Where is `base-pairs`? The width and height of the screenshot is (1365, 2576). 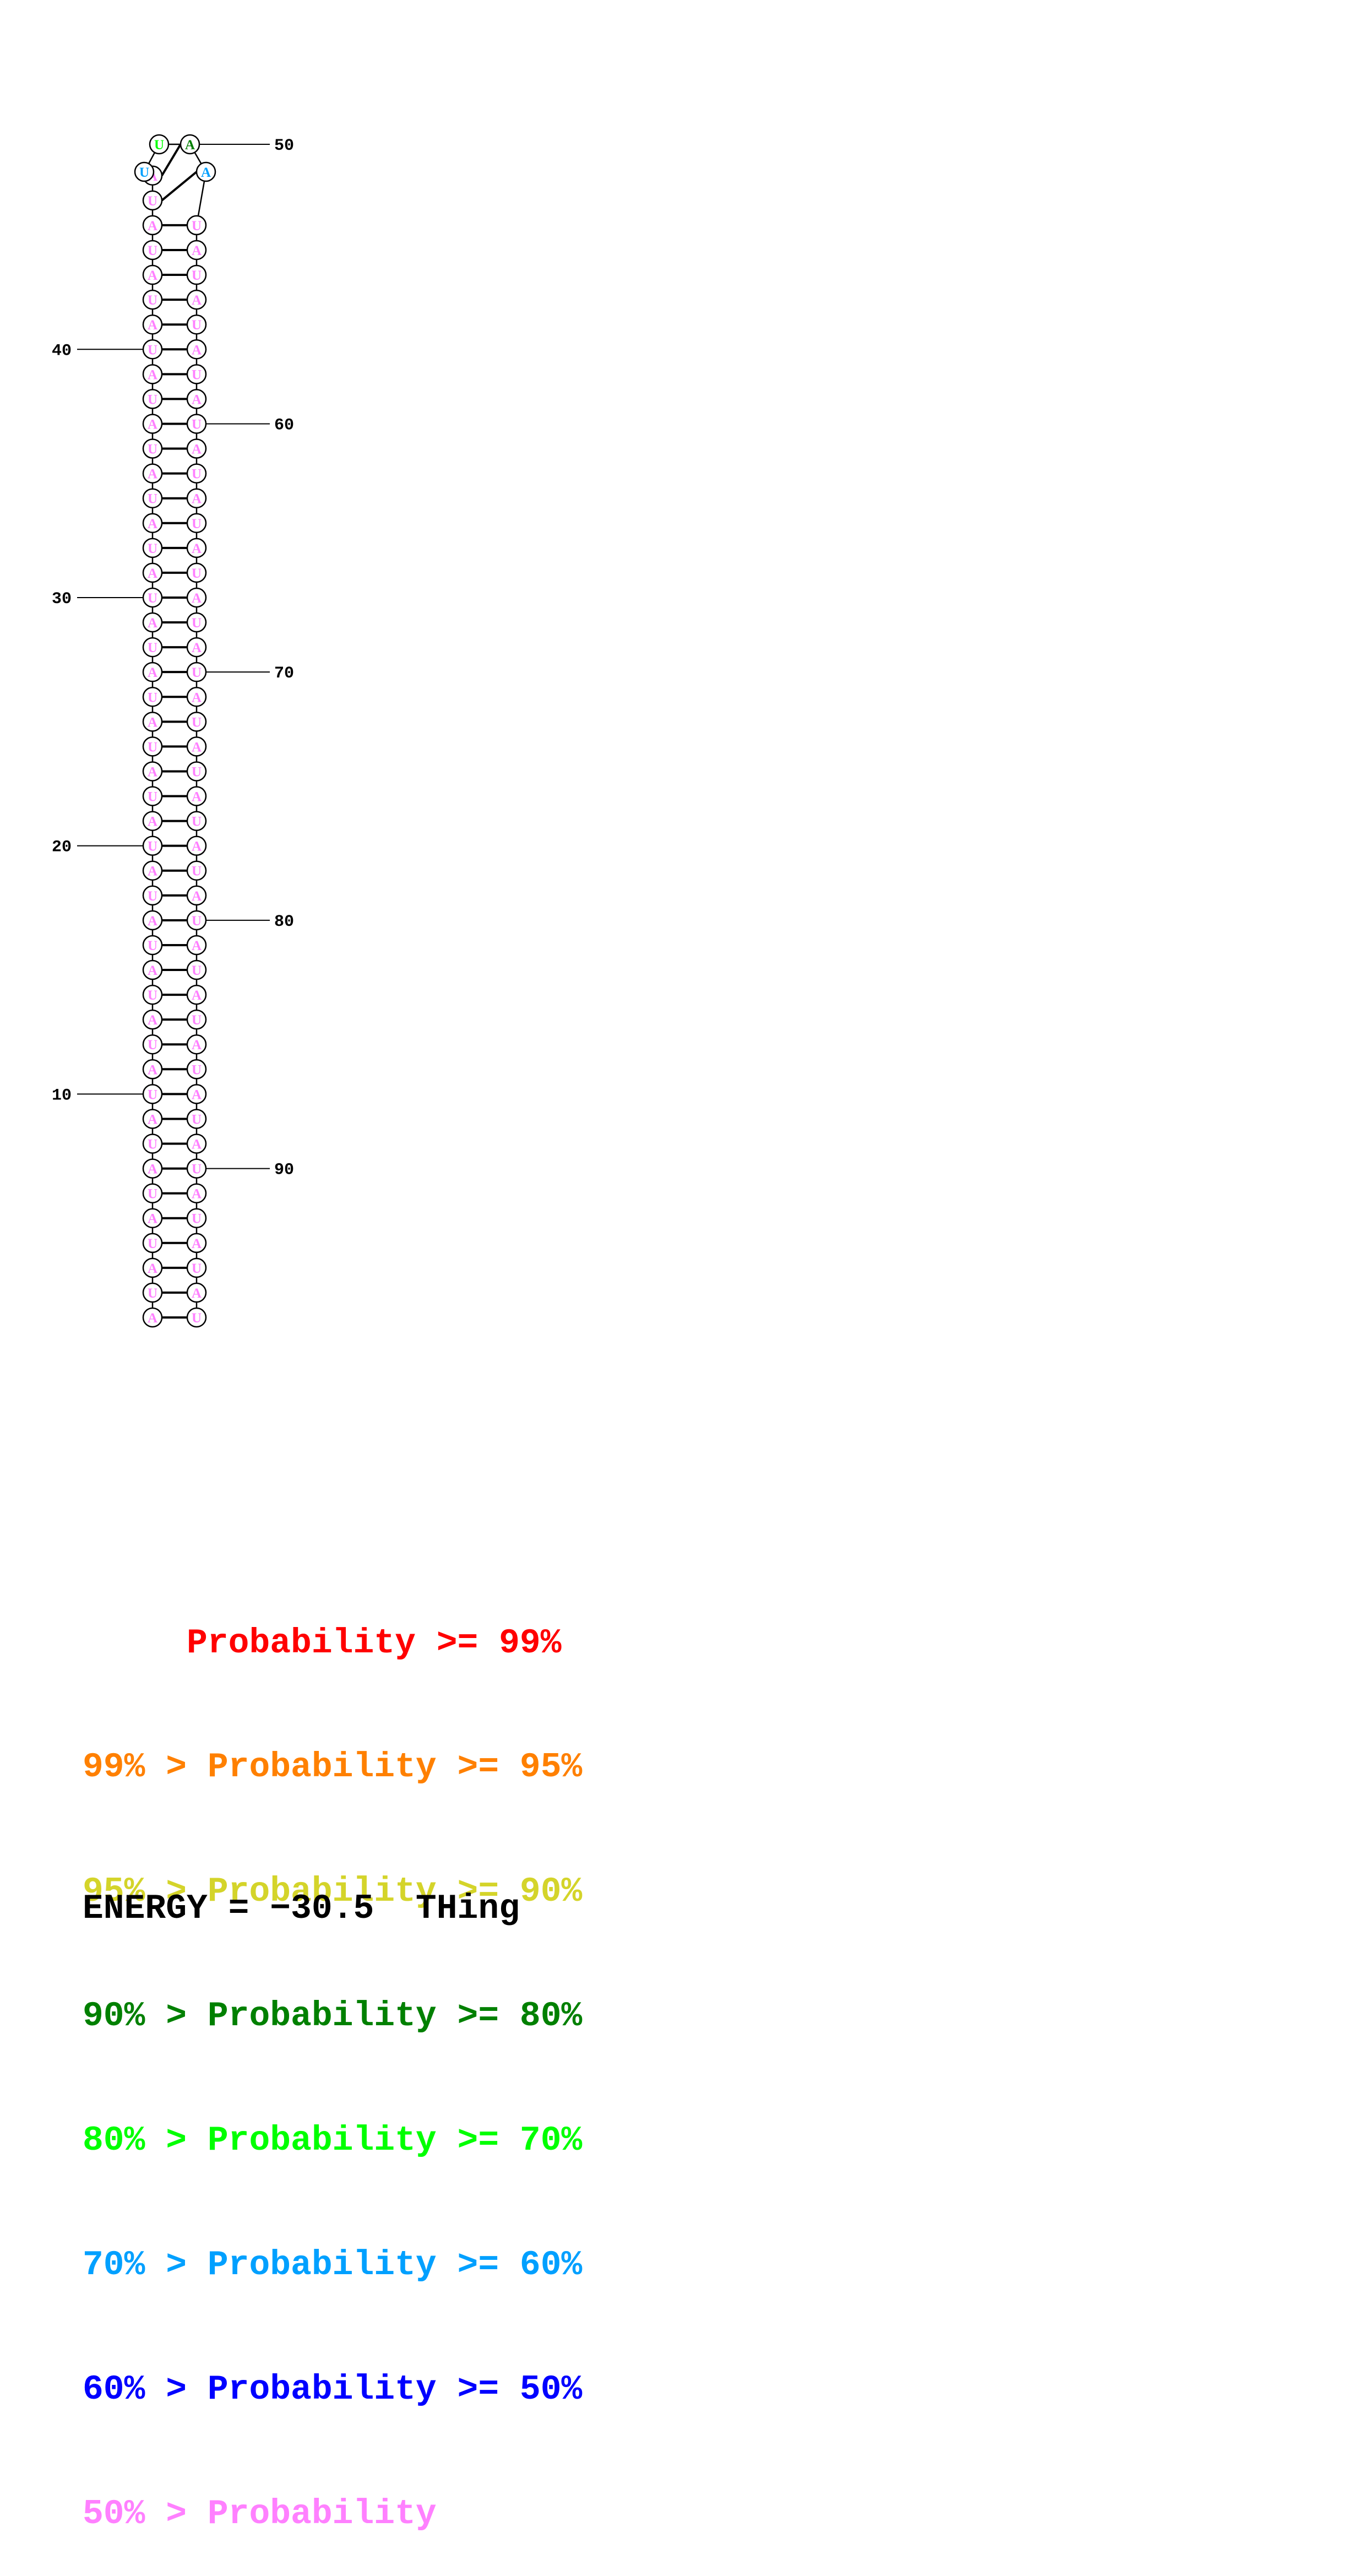 base-pairs is located at coordinates (179, 731).